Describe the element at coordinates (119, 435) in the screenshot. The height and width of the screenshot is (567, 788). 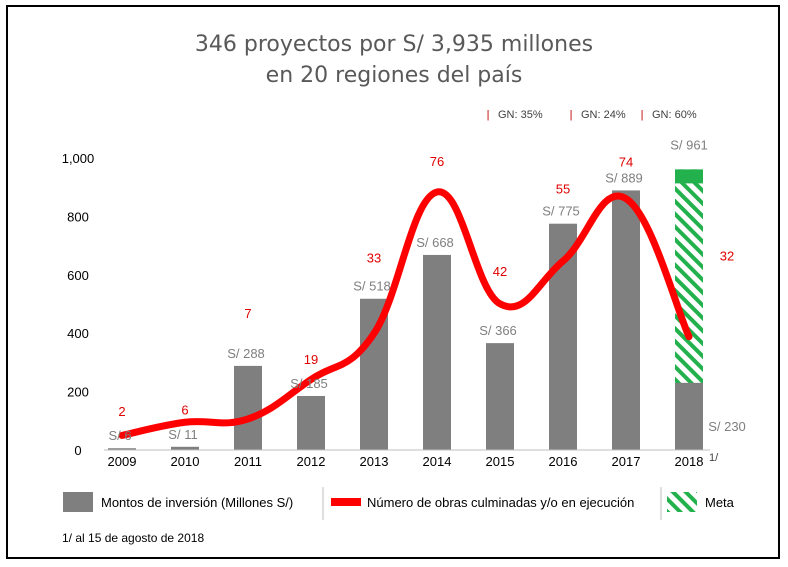
I see `bar-value-label: S/ 6` at that location.